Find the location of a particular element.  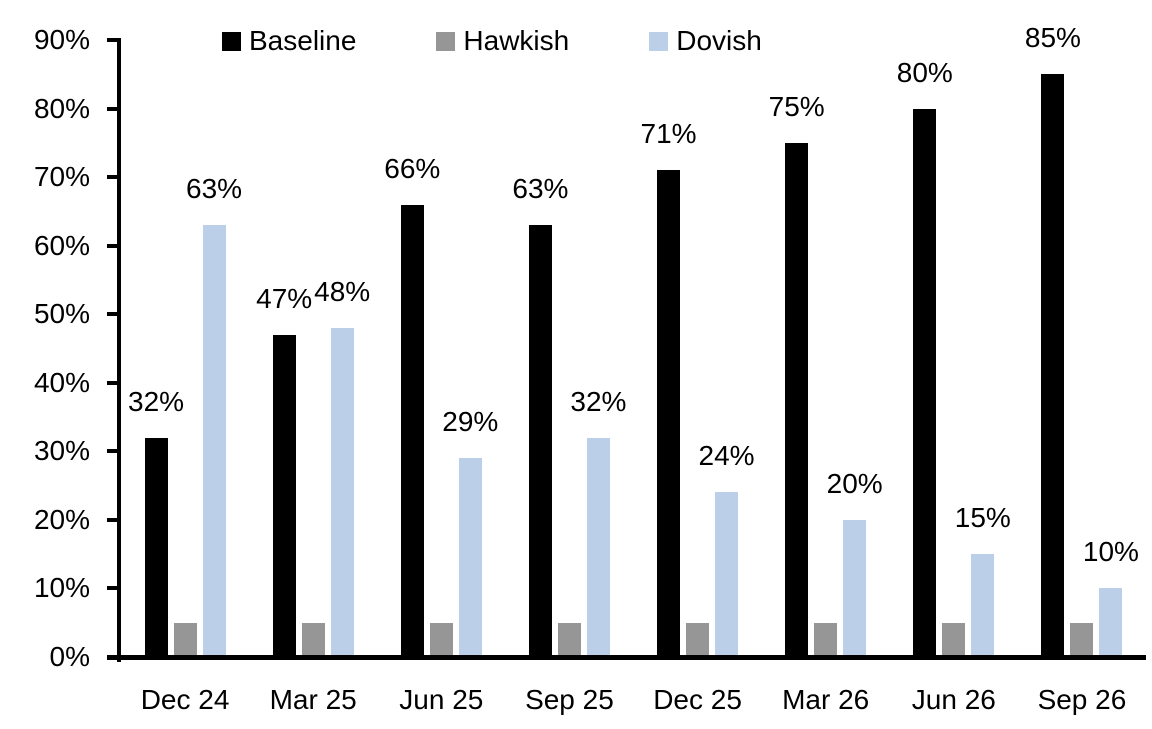

y-axis-tick-label: 30% is located at coordinates (61, 450).